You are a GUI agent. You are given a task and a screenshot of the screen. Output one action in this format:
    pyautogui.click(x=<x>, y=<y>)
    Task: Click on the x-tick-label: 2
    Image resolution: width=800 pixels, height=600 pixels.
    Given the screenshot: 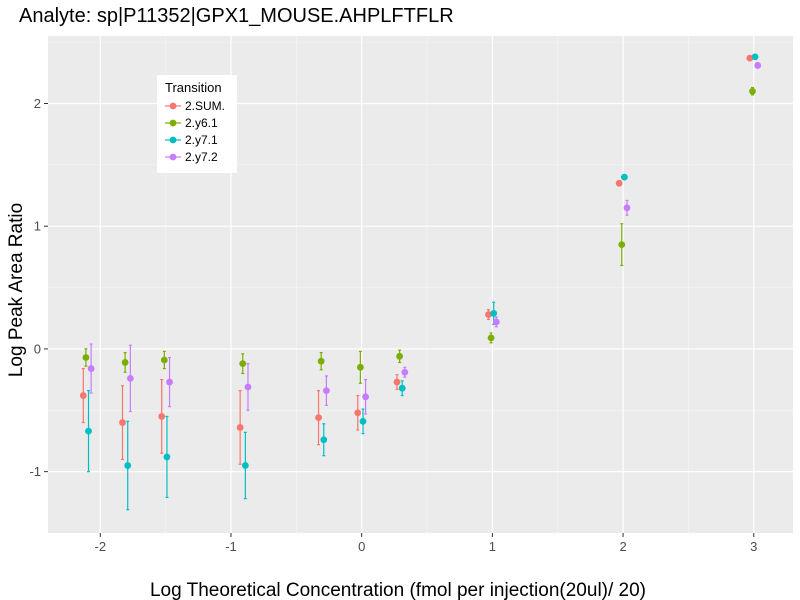 What is the action you would take?
    pyautogui.click(x=622, y=546)
    